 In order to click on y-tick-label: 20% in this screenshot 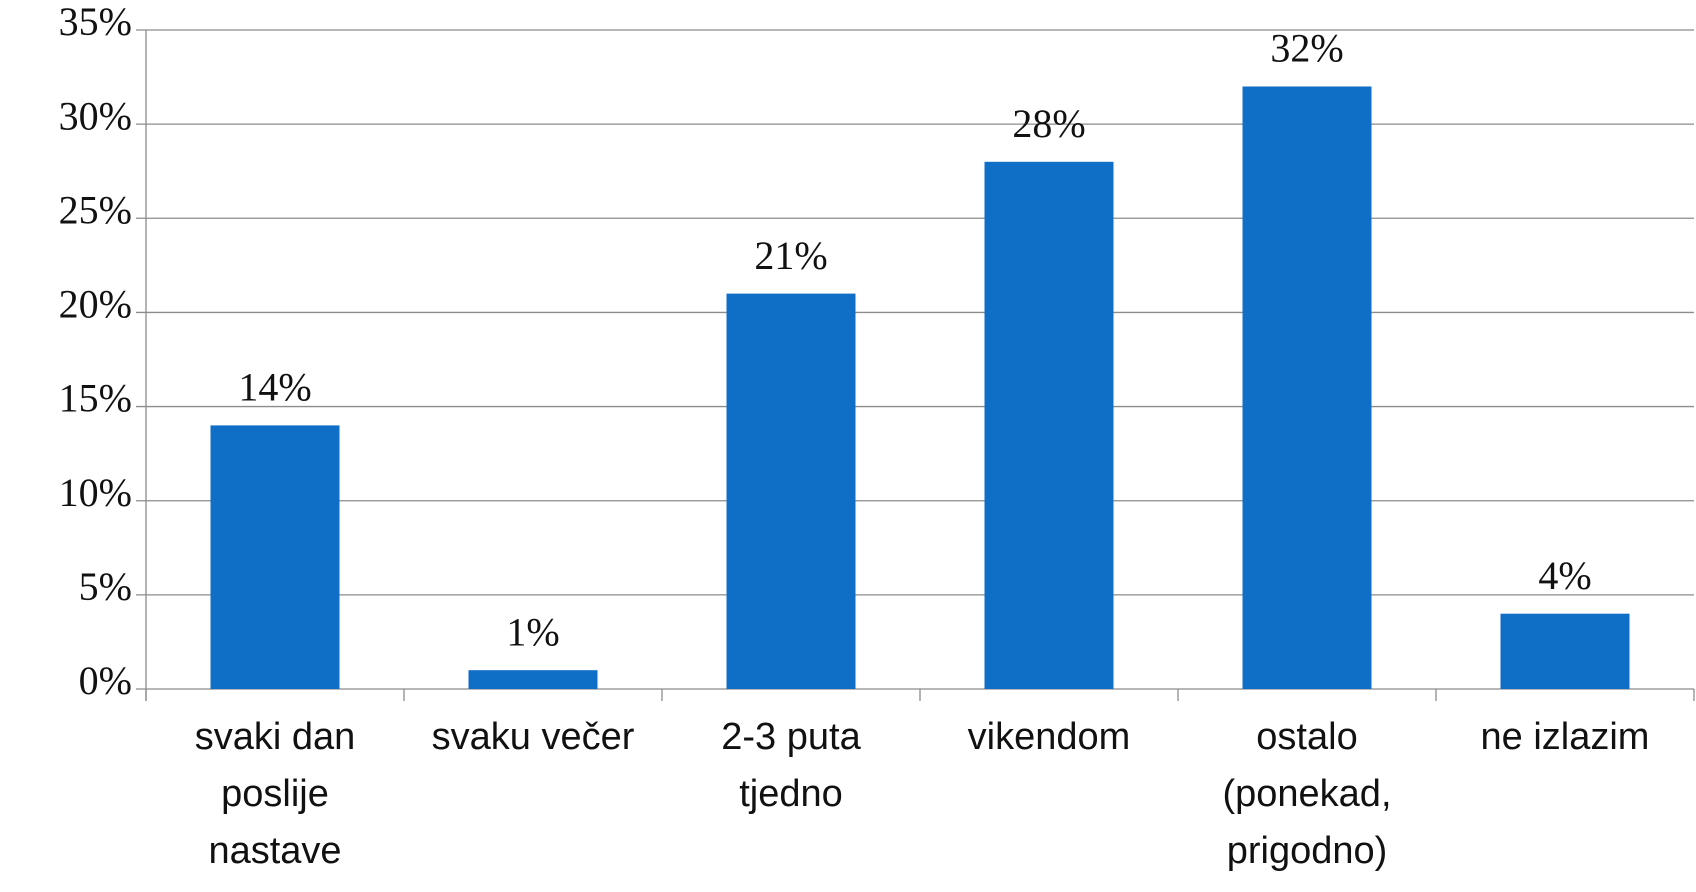, I will do `click(95, 304)`.